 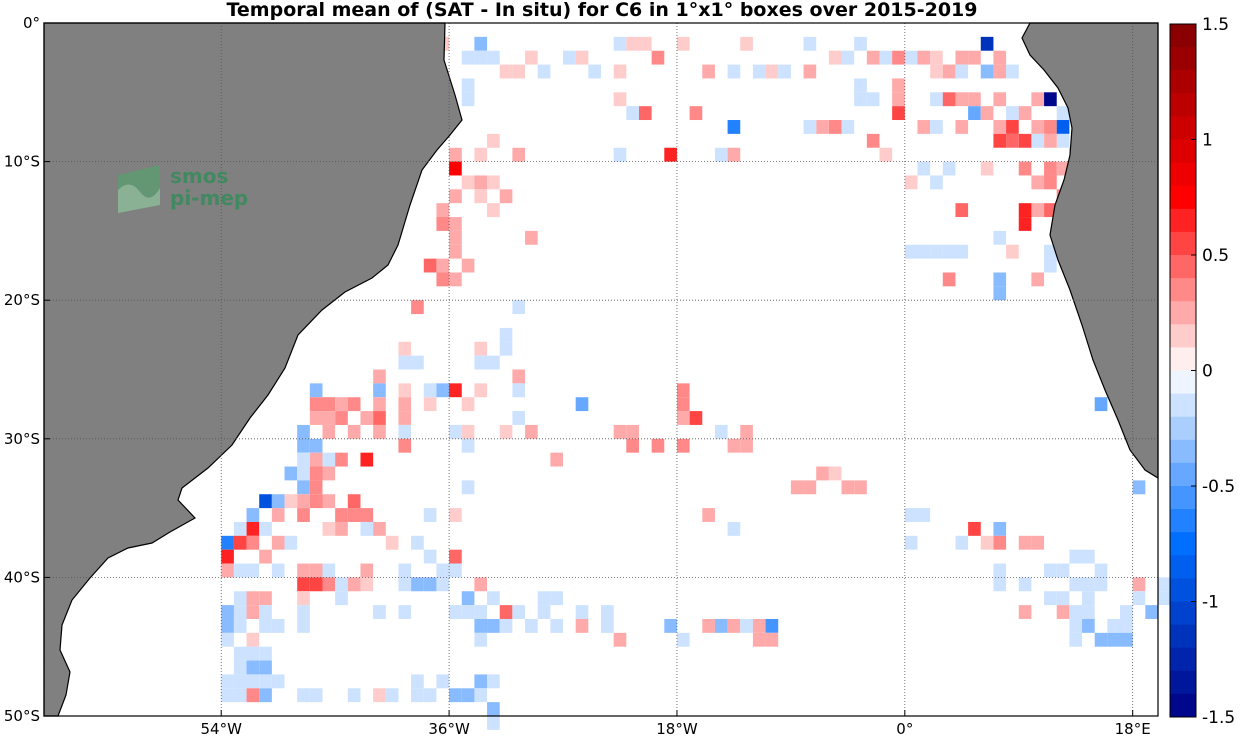 I want to click on colorbar-tick-label: -1.5, so click(x=1218, y=718).